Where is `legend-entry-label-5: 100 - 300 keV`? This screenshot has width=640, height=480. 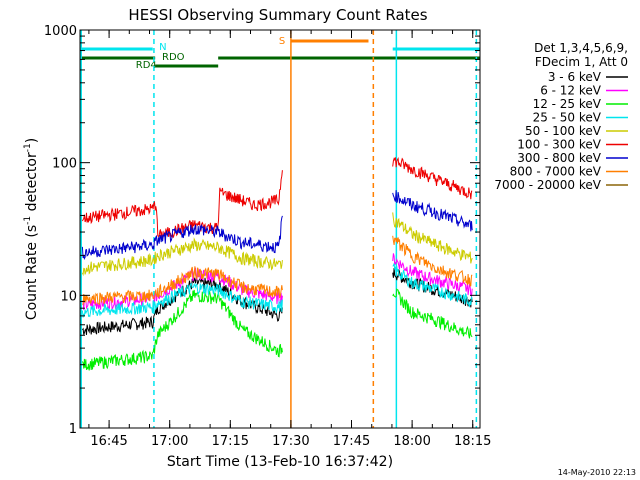
legend-entry-label-5: 100 - 300 keV is located at coordinates (559, 145).